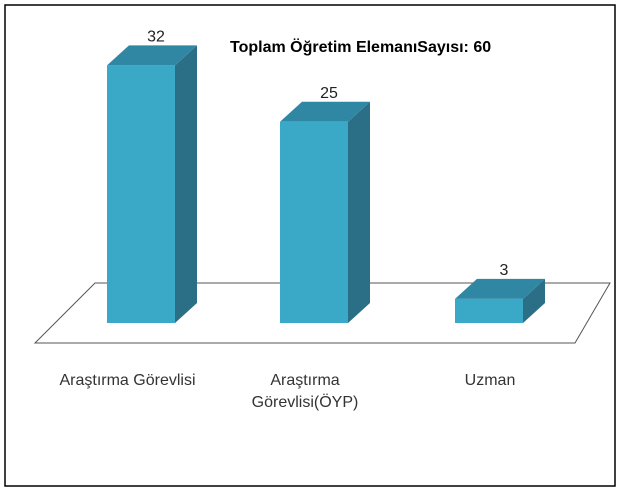 The height and width of the screenshot is (491, 620). I want to click on value-label: 3, so click(504, 270).